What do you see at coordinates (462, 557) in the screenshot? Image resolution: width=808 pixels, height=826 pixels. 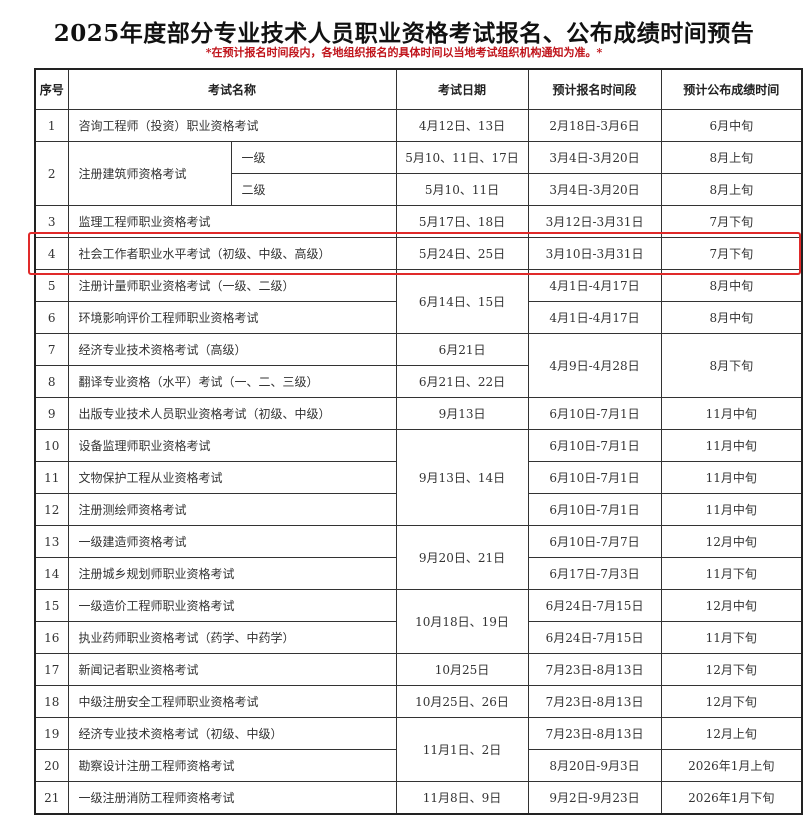 I see `cell-exam-date: 9月20日、21日` at bounding box center [462, 557].